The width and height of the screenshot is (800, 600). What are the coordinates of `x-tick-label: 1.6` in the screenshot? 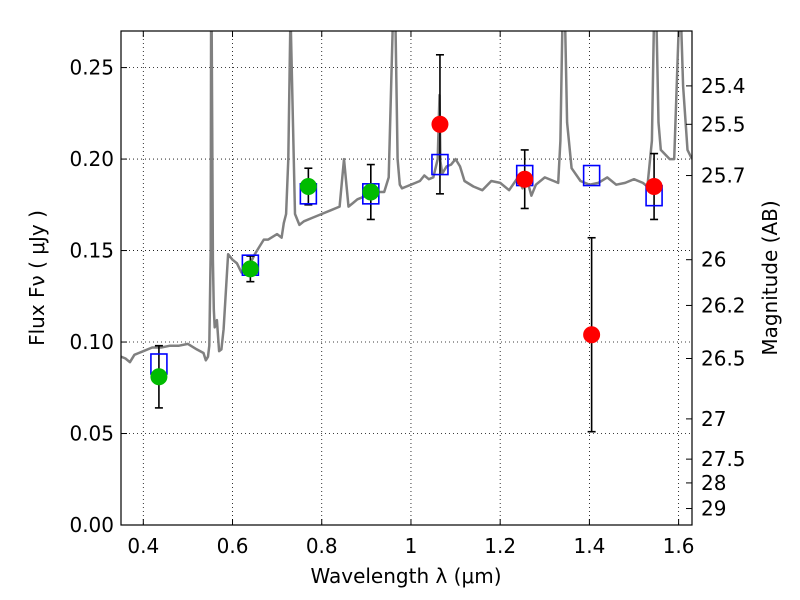 It's located at (679, 546).